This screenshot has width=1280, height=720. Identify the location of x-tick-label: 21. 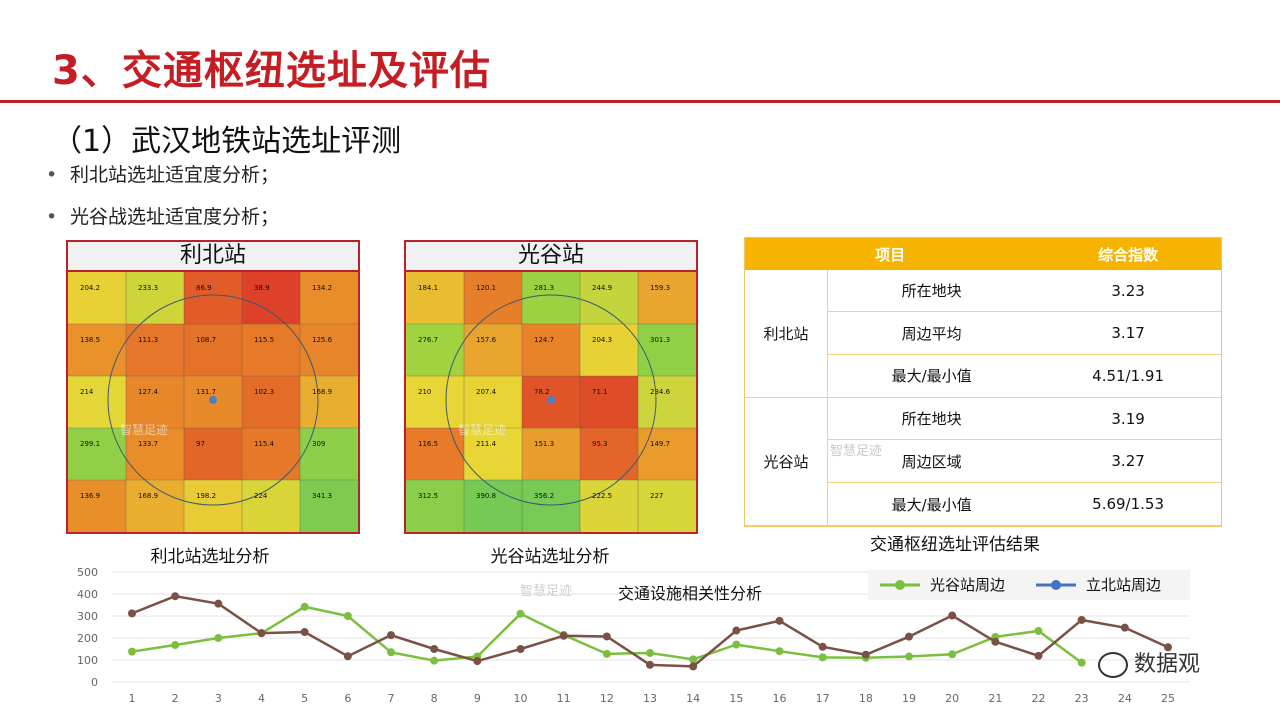
(995, 698).